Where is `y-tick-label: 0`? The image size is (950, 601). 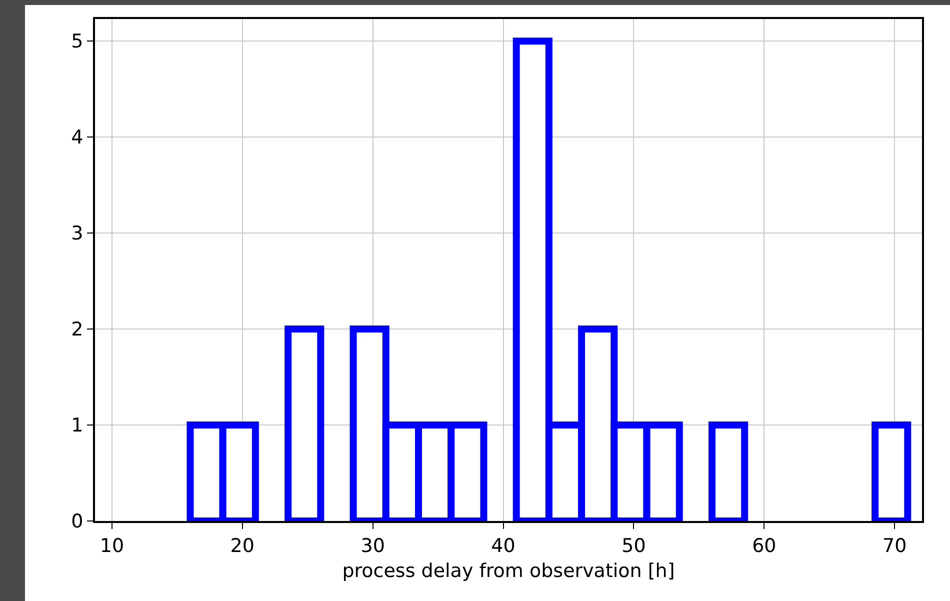 y-tick-label: 0 is located at coordinates (77, 521).